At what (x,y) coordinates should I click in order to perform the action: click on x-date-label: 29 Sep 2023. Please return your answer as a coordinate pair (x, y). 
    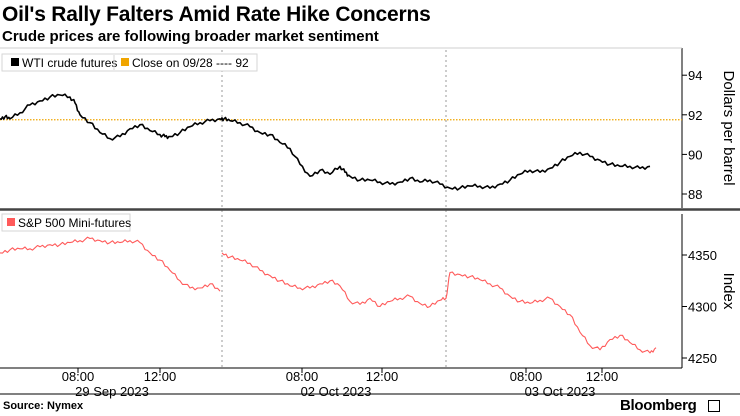
    Looking at the image, I should click on (112, 391).